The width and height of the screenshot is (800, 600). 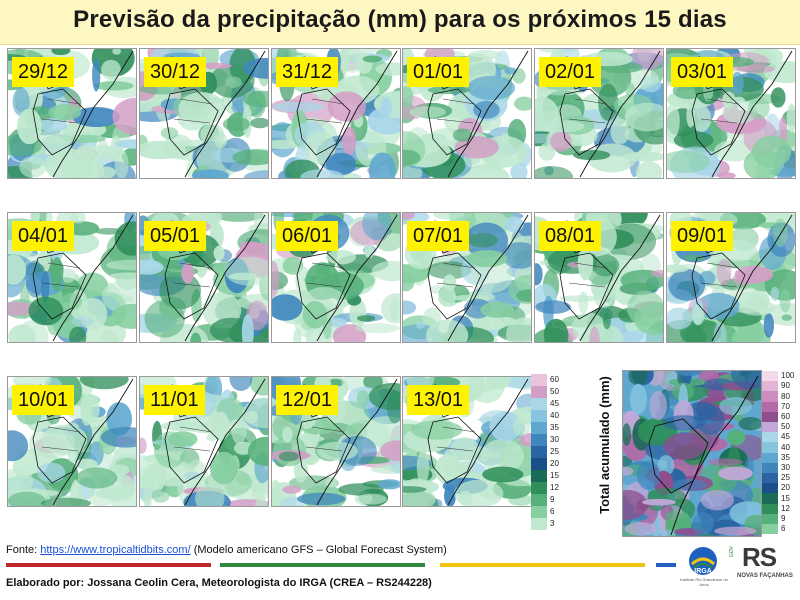 What do you see at coordinates (731, 277) in the screenshot?
I see `forecast-map-panel: 09/01` at bounding box center [731, 277].